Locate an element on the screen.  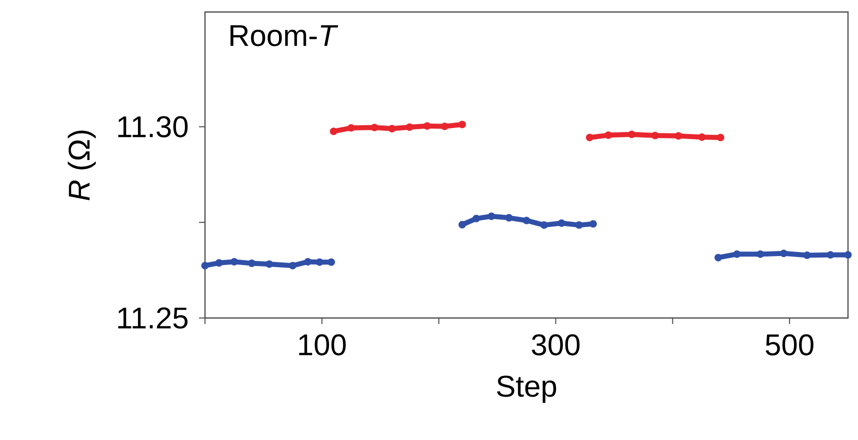
x-tick-label: 300 is located at coordinates (556, 345).